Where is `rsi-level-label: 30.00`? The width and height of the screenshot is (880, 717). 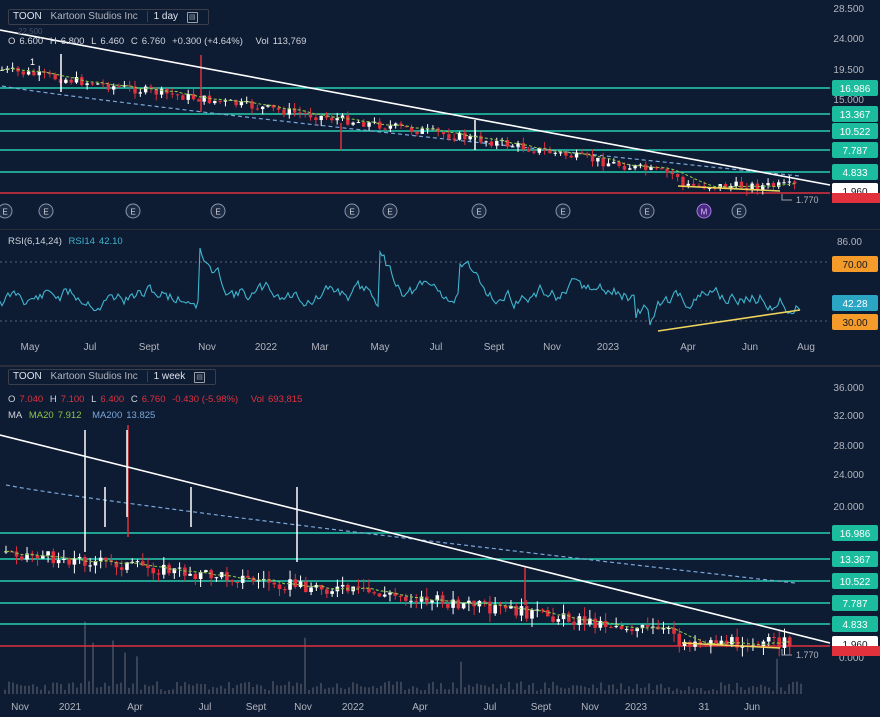 rsi-level-label: 30.00 is located at coordinates (854, 323).